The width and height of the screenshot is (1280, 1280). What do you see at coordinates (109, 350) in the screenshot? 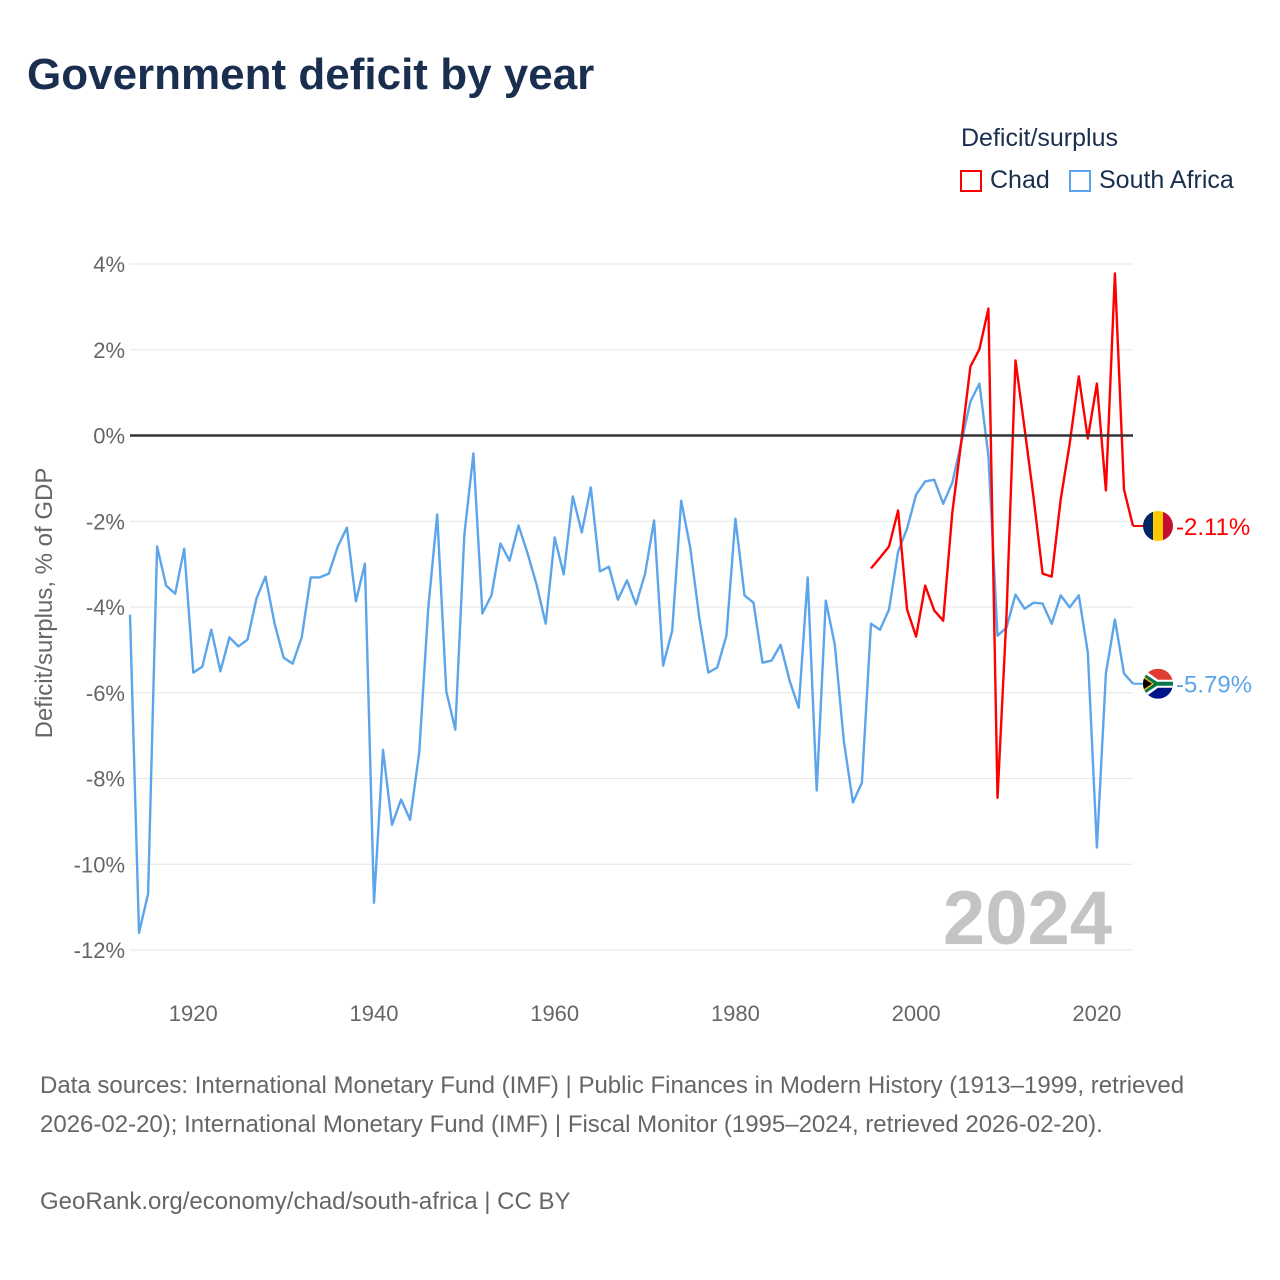
I see `y-tick-label: 2%` at bounding box center [109, 350].